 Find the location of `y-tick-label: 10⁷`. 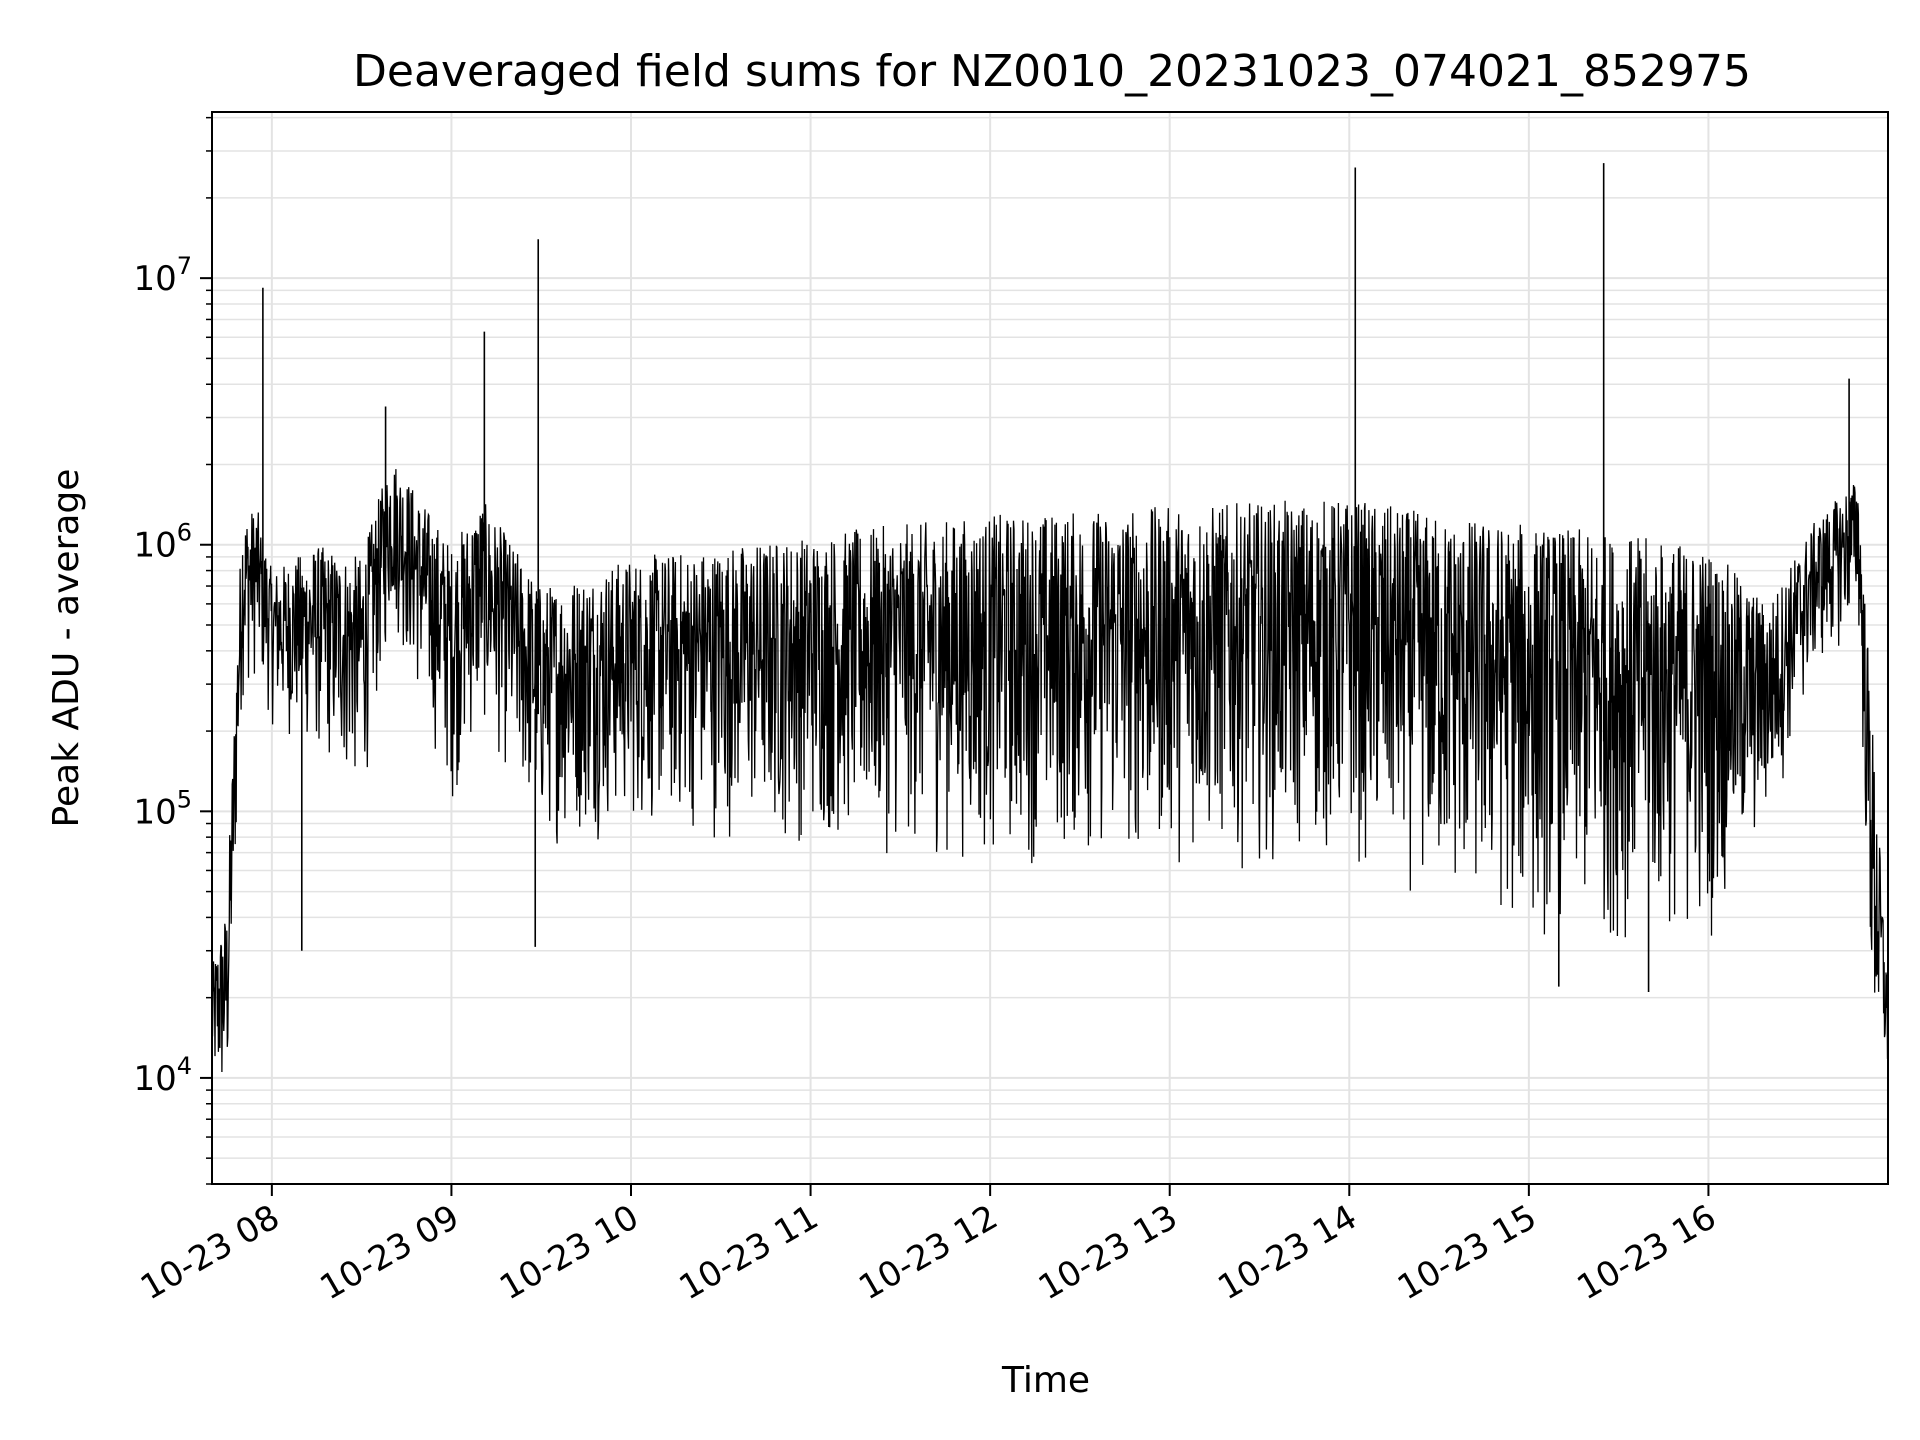

y-tick-label: 10⁷ is located at coordinates (162, 275).